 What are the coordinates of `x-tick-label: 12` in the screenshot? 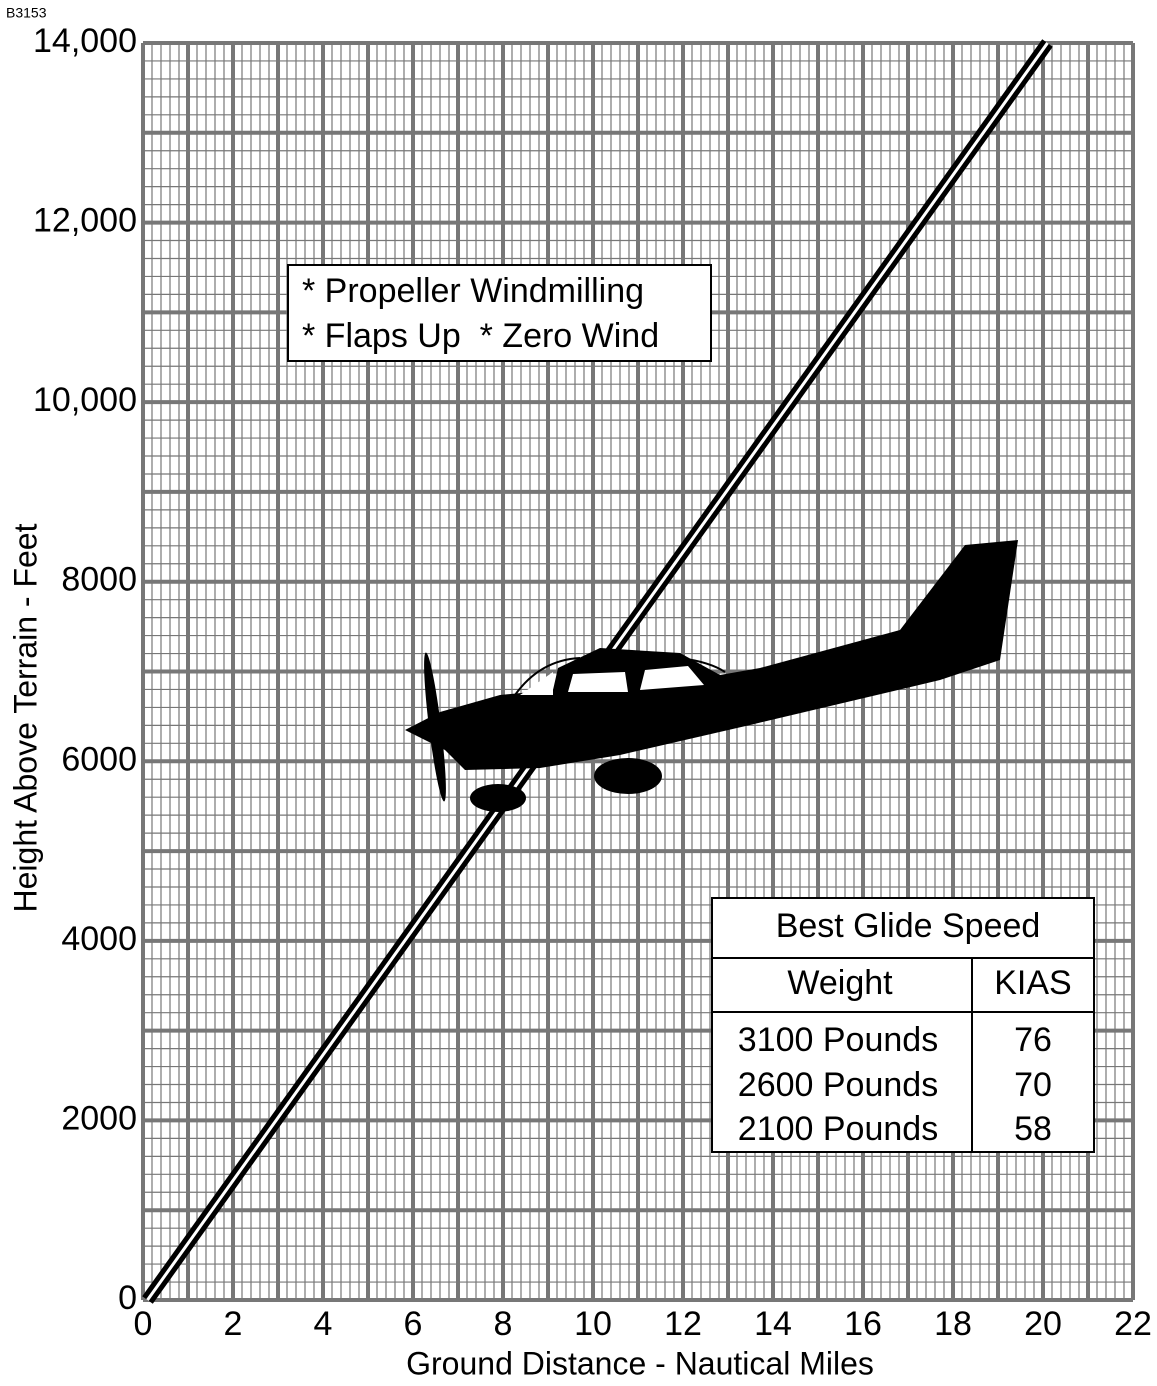 It's located at (683, 1324).